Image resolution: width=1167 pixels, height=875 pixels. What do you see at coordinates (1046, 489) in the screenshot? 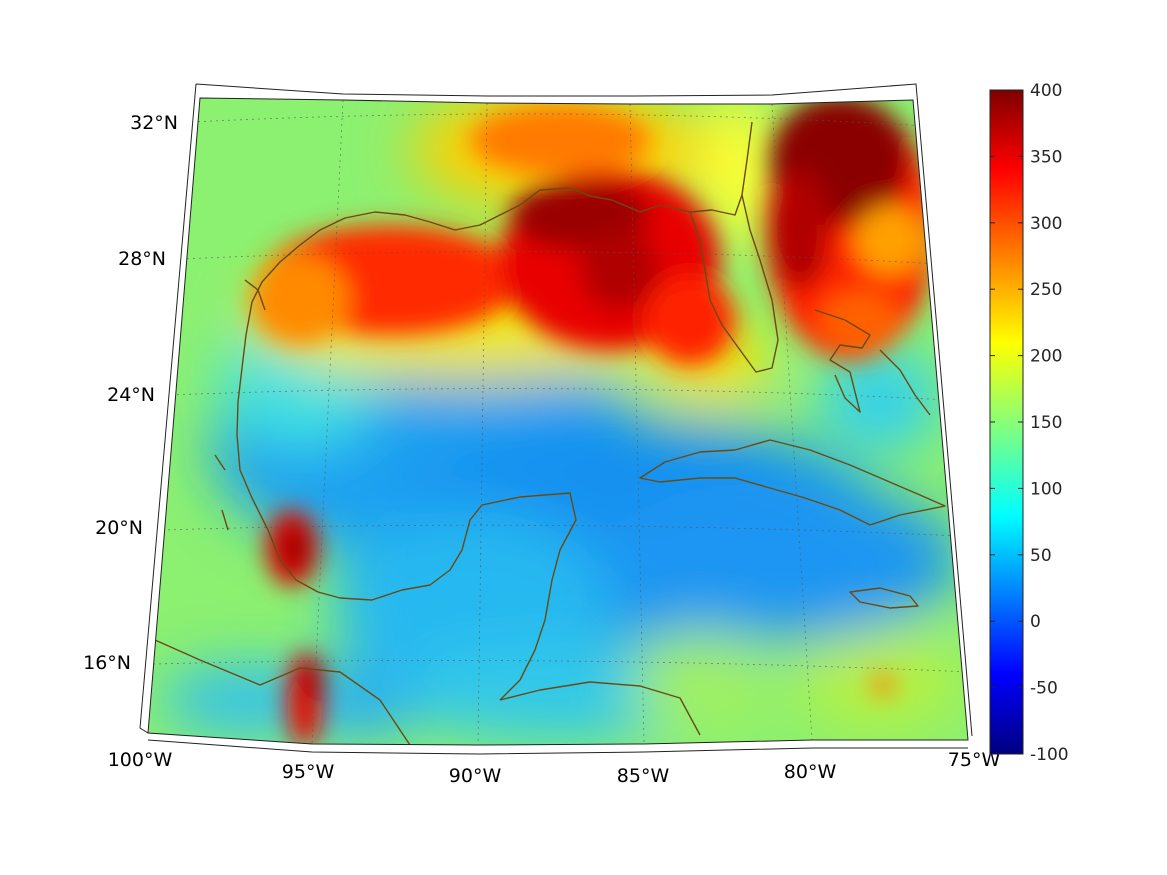
I see `colorbar-tick-label: 100` at bounding box center [1046, 489].